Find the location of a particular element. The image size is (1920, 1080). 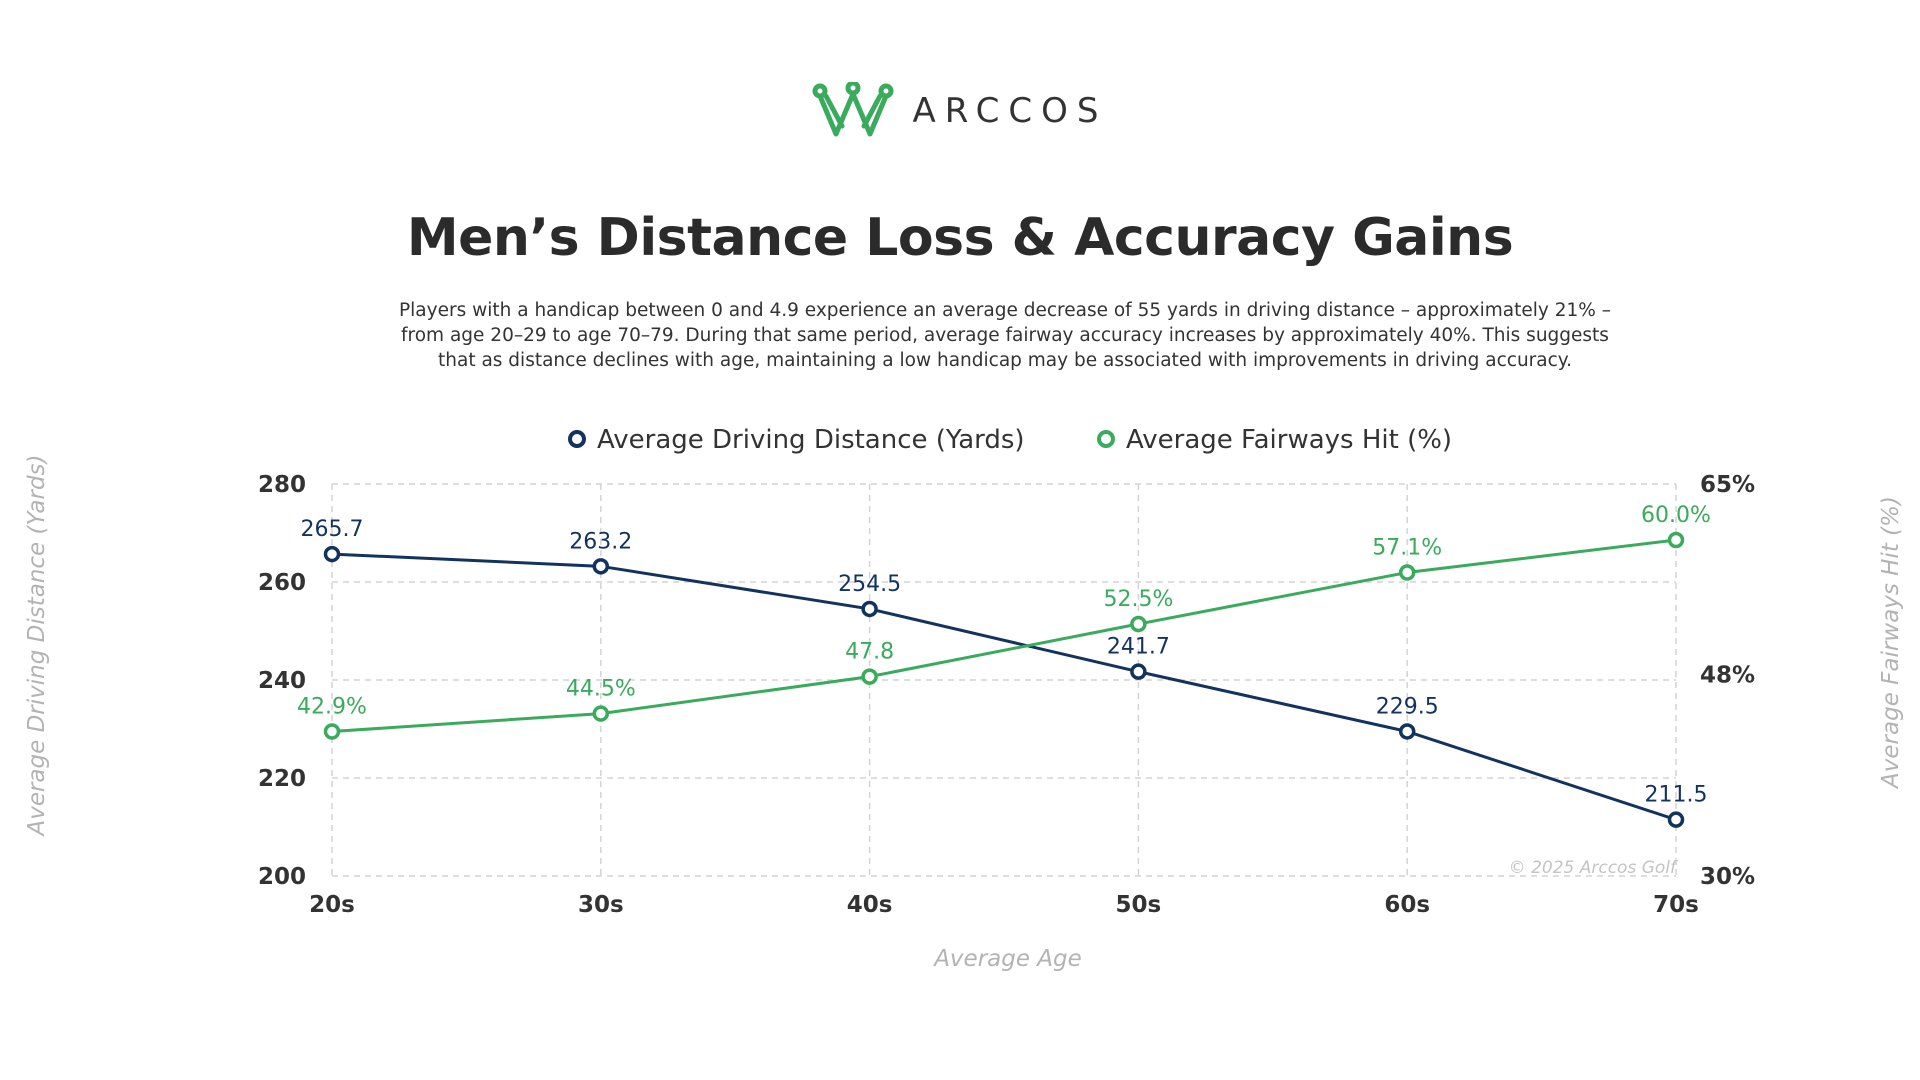

data-label: 229.5 is located at coordinates (1407, 706).